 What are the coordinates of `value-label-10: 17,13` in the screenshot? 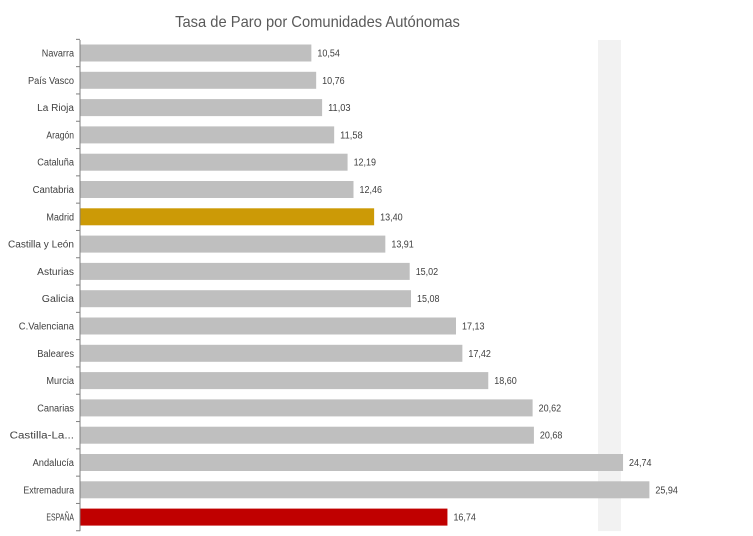 It's located at (473, 327).